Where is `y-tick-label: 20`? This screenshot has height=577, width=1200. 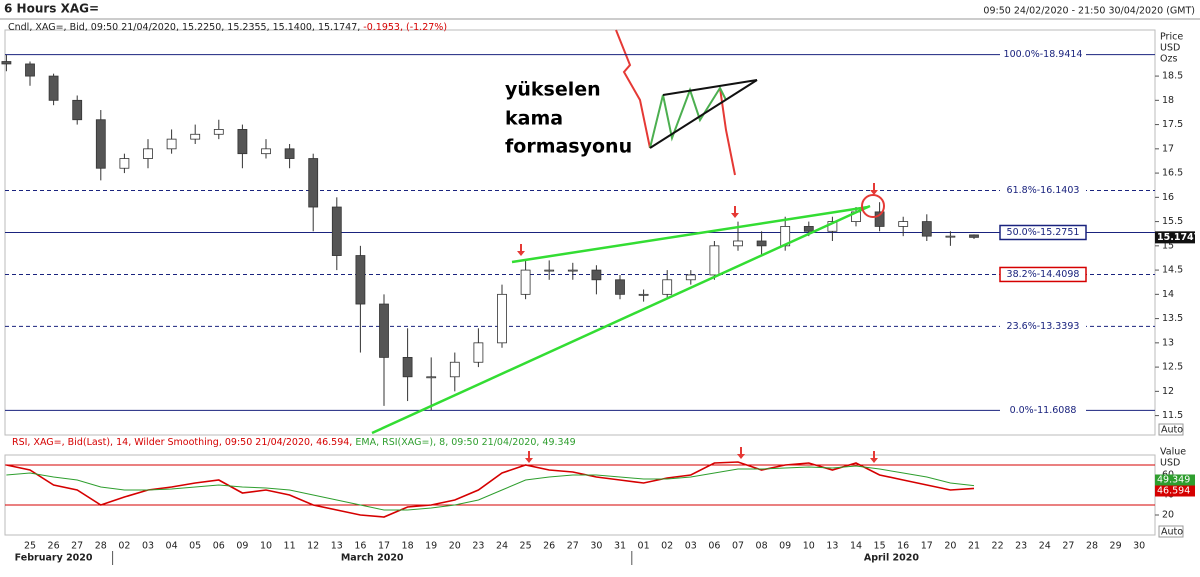
y-tick-label: 20 is located at coordinates (1168, 515).